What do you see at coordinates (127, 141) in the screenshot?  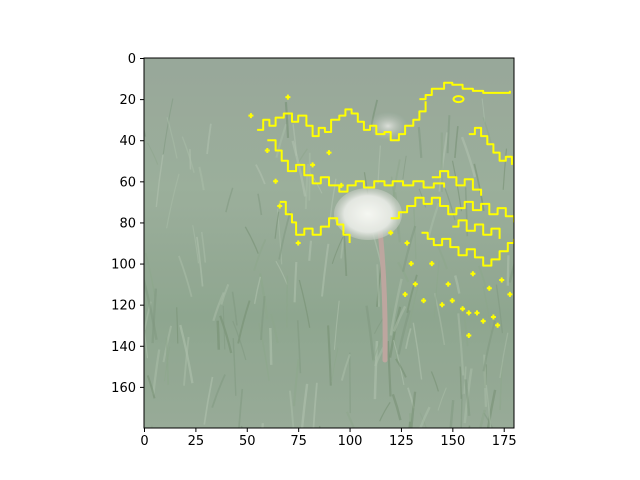 I see `y-tick-label: 40` at bounding box center [127, 141].